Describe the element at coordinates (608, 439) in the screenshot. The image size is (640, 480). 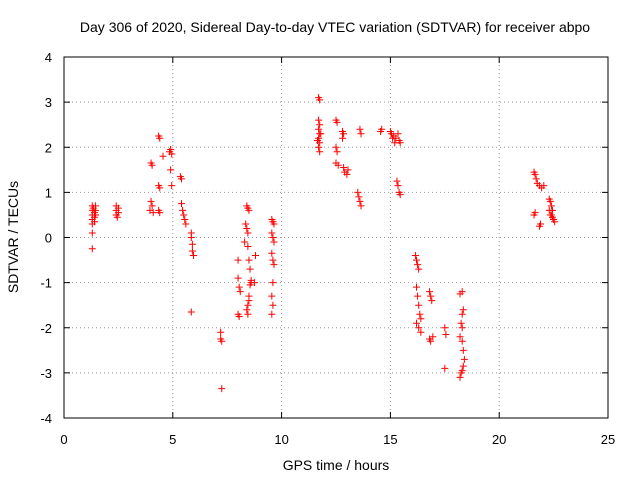
I see `x-tick-label: 25` at that location.